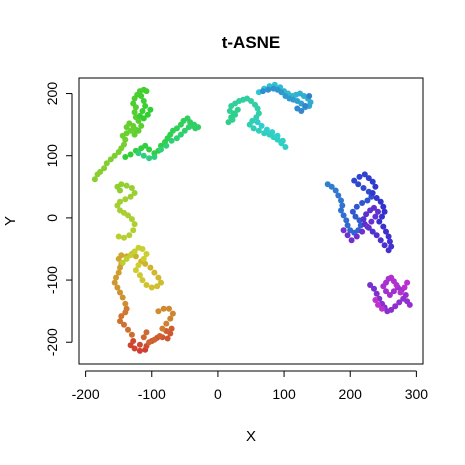 The height and width of the screenshot is (465, 465). I want to click on x-axis: -200 -100 0 100 200 300, so click(250, 386).